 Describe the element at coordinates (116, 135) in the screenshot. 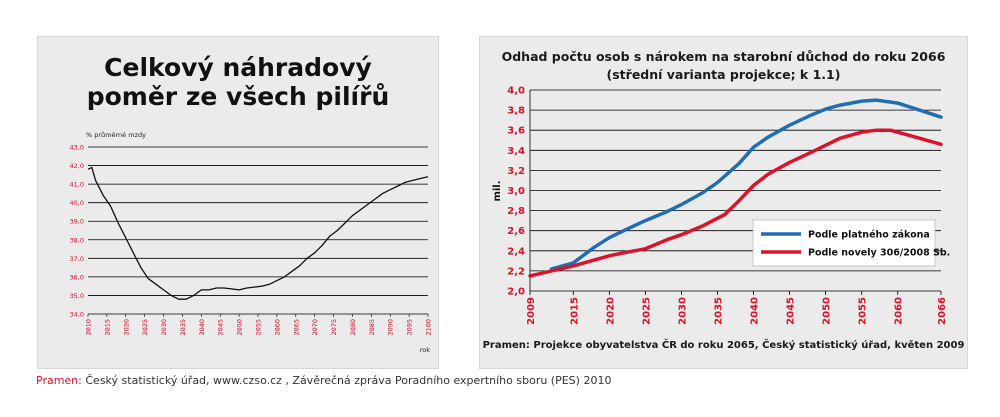

I see `y-axis-label: % průměrné mzdy` at that location.